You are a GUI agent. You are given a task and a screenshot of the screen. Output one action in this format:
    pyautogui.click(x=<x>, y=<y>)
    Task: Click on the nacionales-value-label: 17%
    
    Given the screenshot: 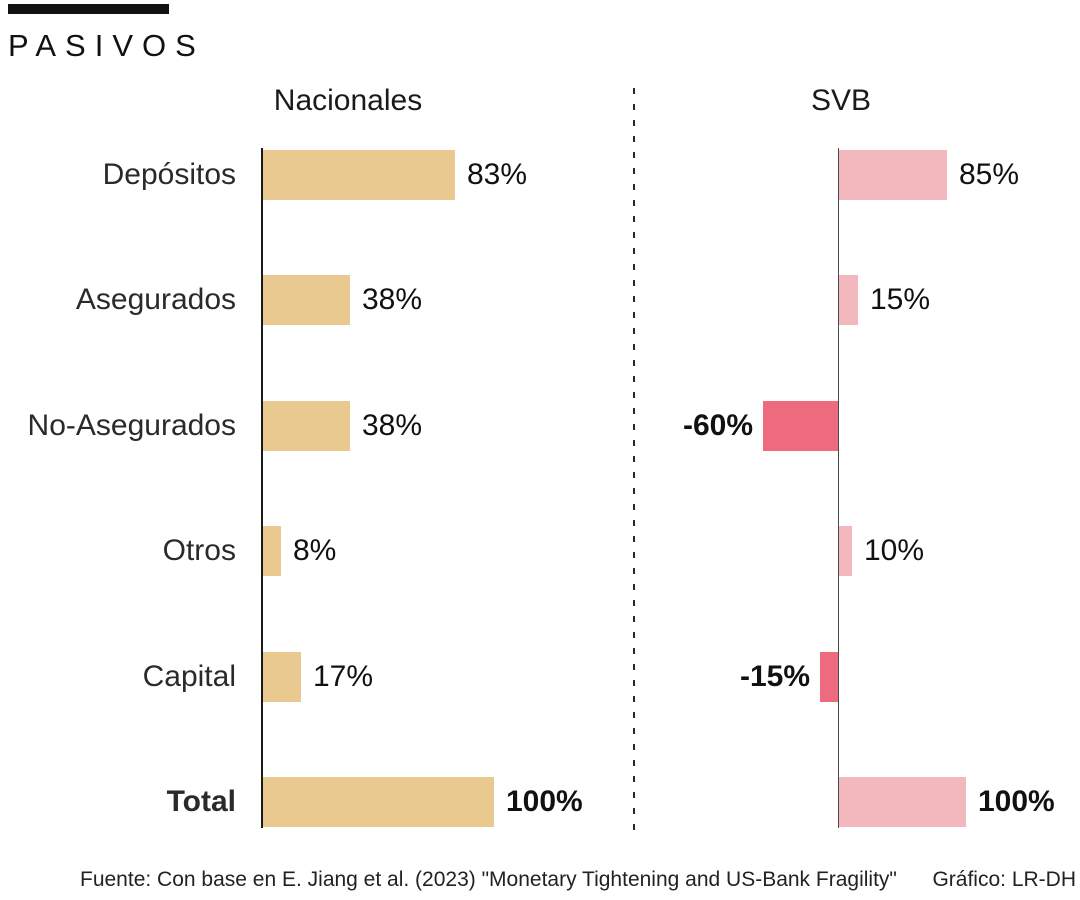 What is the action you would take?
    pyautogui.click(x=343, y=676)
    